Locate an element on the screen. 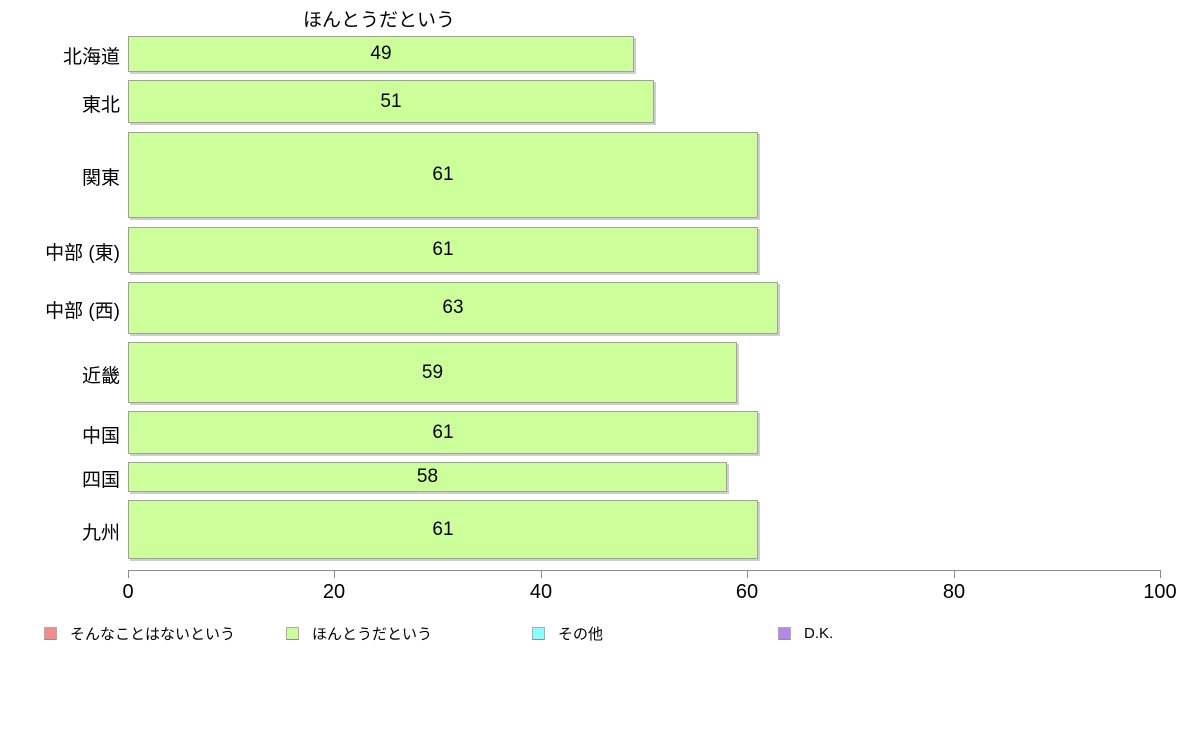  legend-label: そんなことはないという is located at coordinates (153, 634).